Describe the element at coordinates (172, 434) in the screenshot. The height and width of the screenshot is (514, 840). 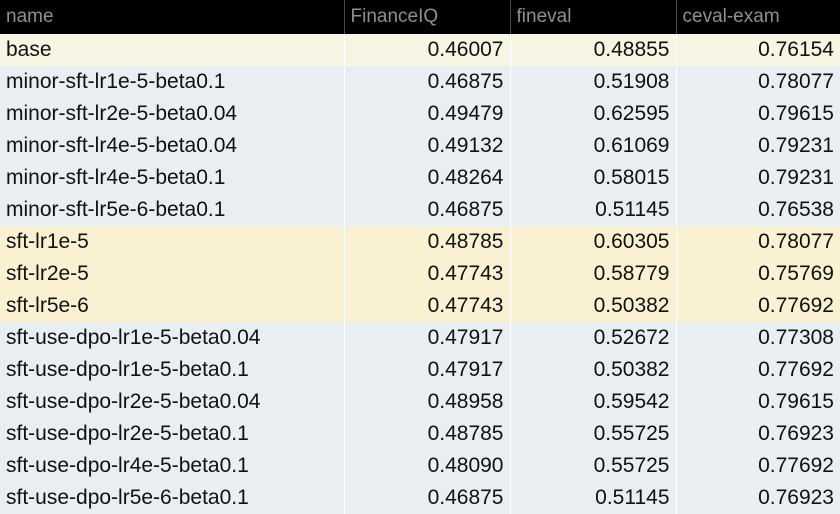
I see `cell-name: sft-use-dpo-lr2e-5-beta0.1` at that location.